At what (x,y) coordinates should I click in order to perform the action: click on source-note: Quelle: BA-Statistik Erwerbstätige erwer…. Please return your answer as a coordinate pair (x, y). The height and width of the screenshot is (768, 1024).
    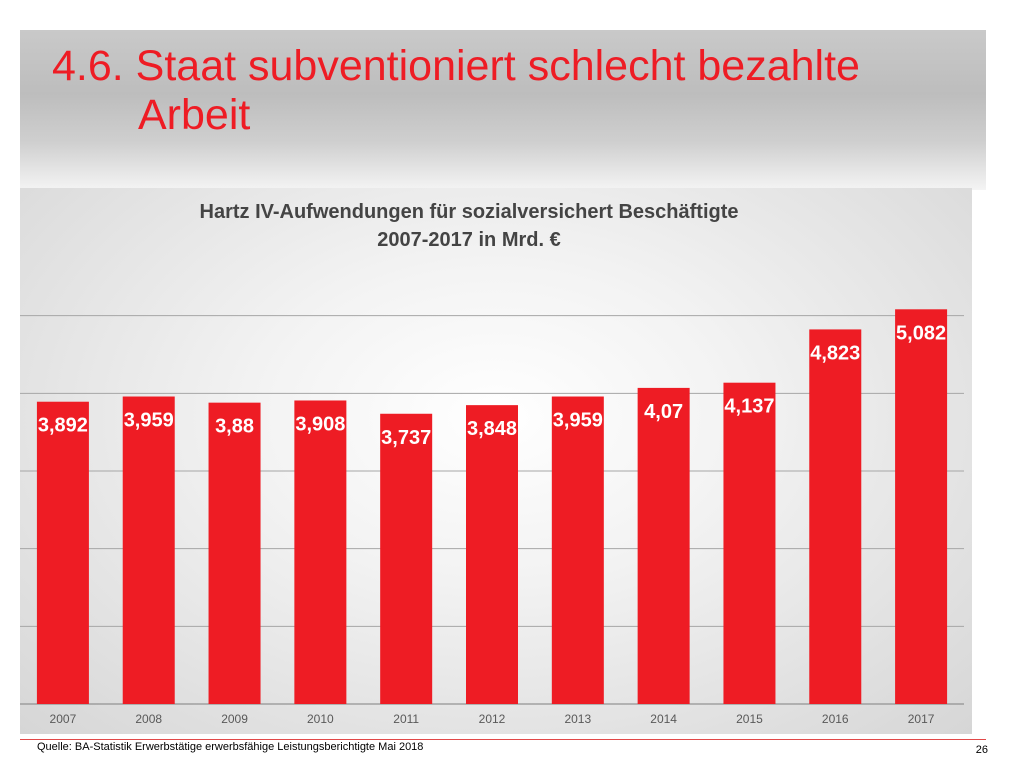
    Looking at the image, I should click on (230, 747).